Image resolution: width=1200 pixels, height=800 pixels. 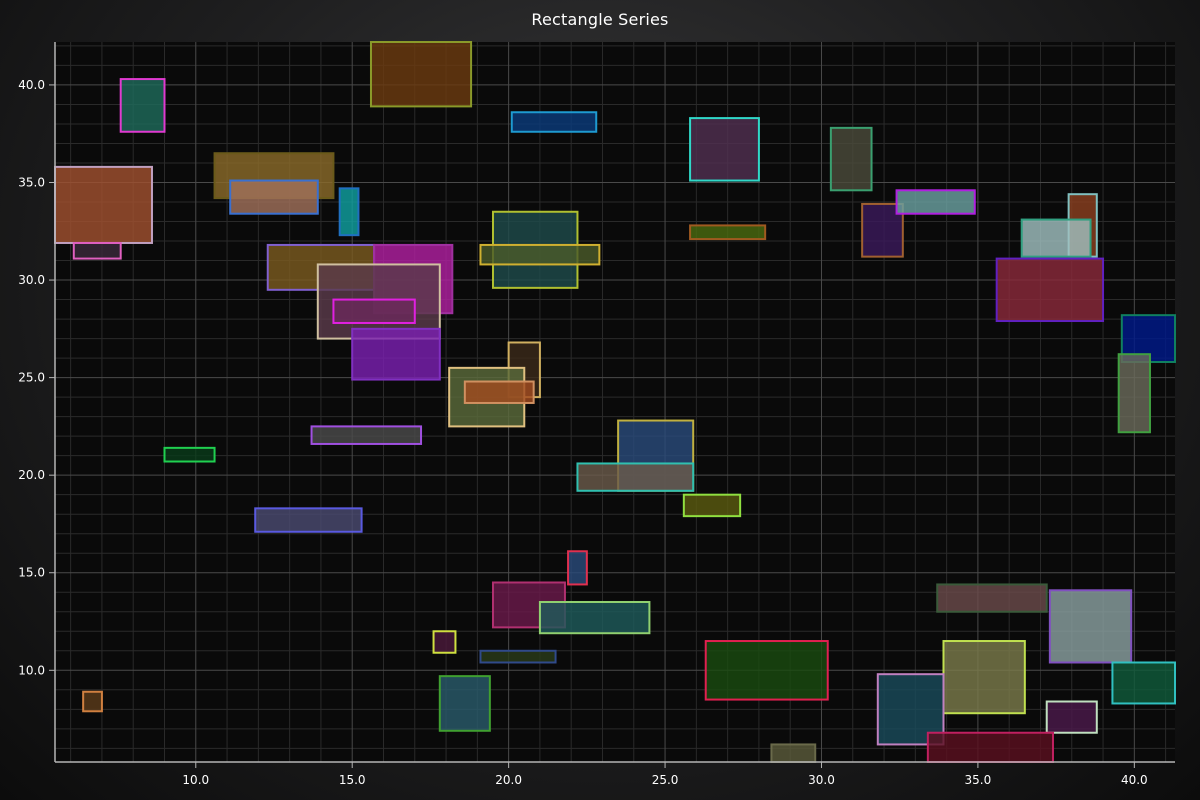 What do you see at coordinates (978, 780) in the screenshot?
I see `x-tick-label: 35.0` at bounding box center [978, 780].